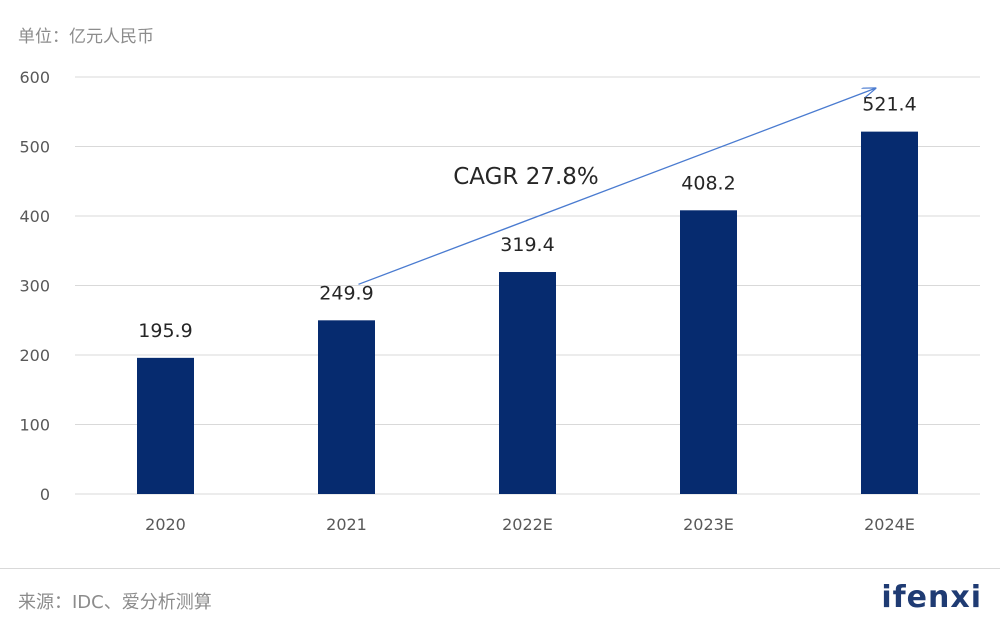 The width and height of the screenshot is (1000, 625). What do you see at coordinates (708, 183) in the screenshot?
I see `data-label: 408.2` at bounding box center [708, 183].